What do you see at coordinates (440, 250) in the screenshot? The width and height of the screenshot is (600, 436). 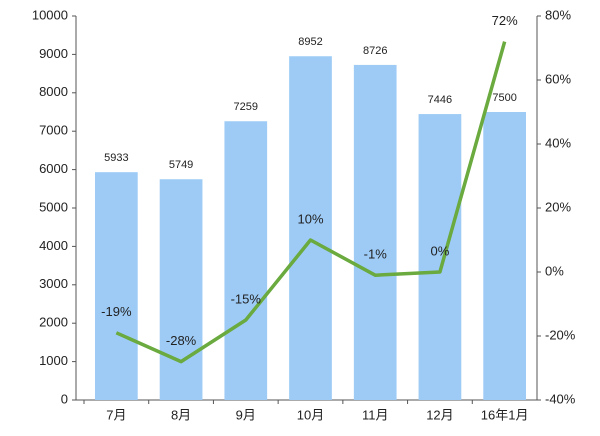 I see `line-value-label: 0%` at bounding box center [440, 250].